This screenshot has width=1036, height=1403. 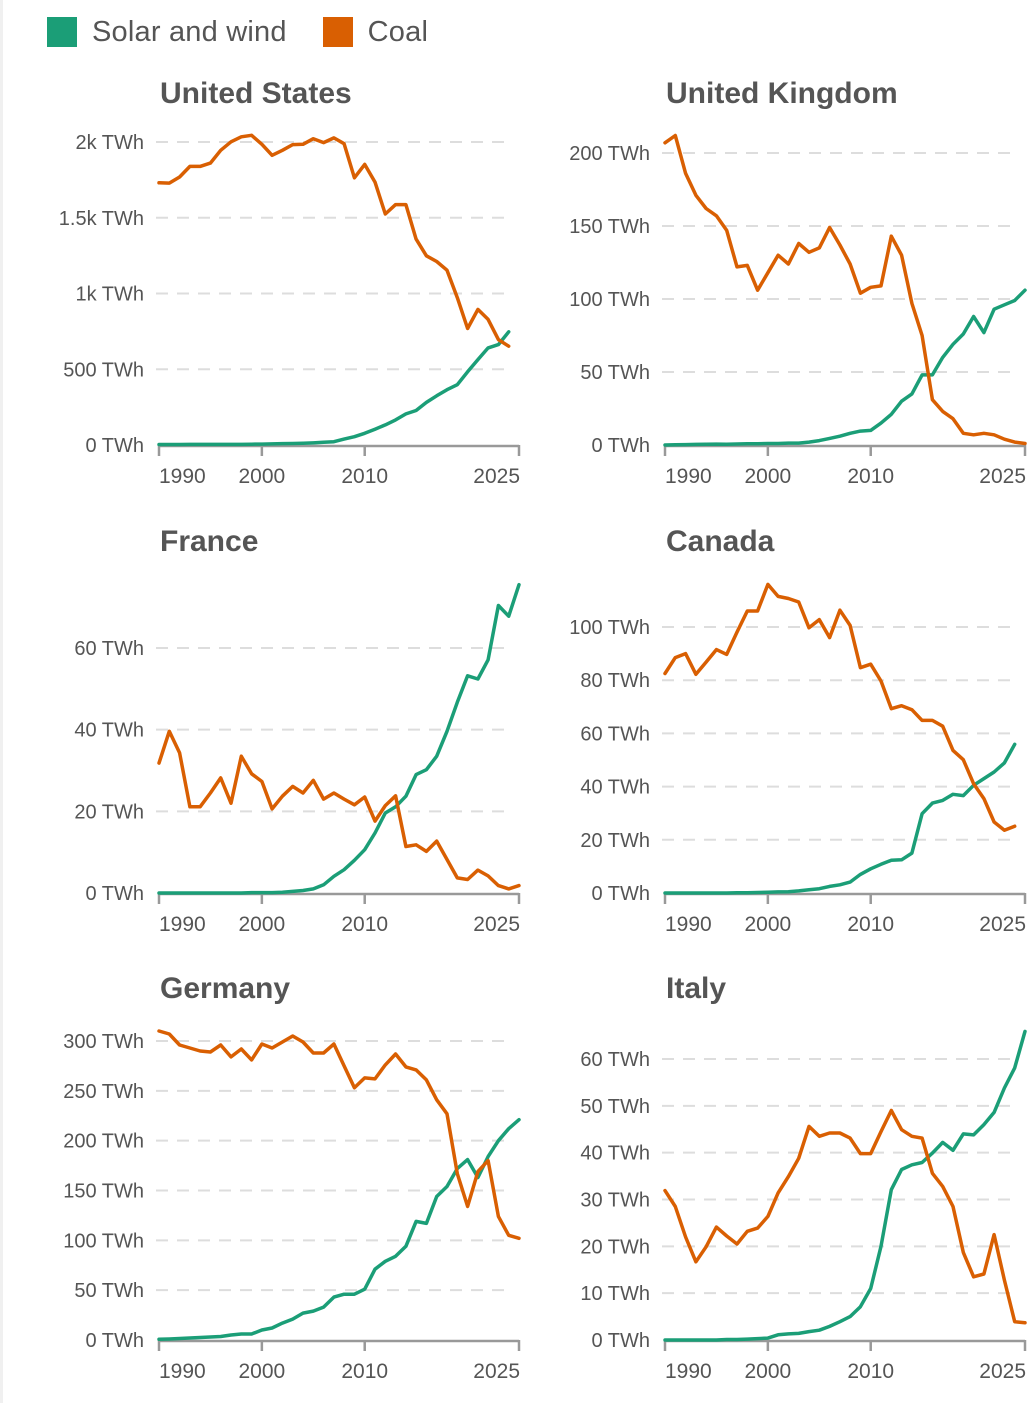 What do you see at coordinates (696, 988) in the screenshot?
I see `chart-title: Italy` at bounding box center [696, 988].